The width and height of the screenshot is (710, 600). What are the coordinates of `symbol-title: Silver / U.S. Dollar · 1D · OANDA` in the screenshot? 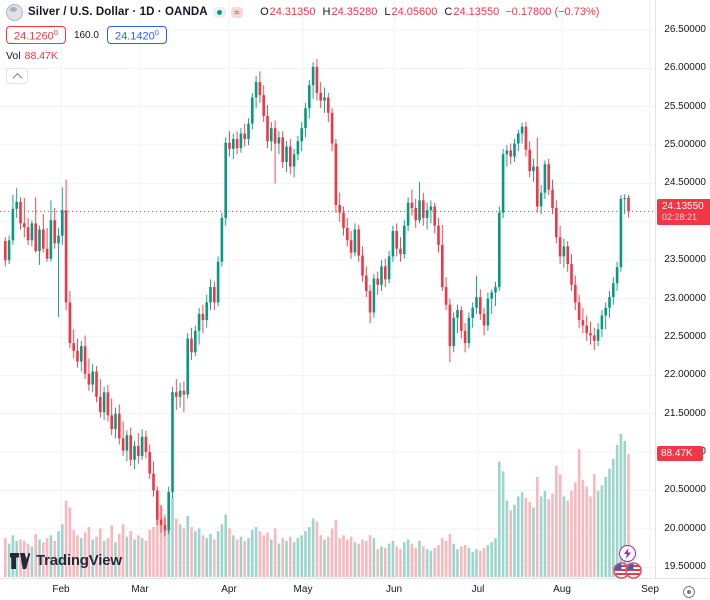 It's located at (118, 12).